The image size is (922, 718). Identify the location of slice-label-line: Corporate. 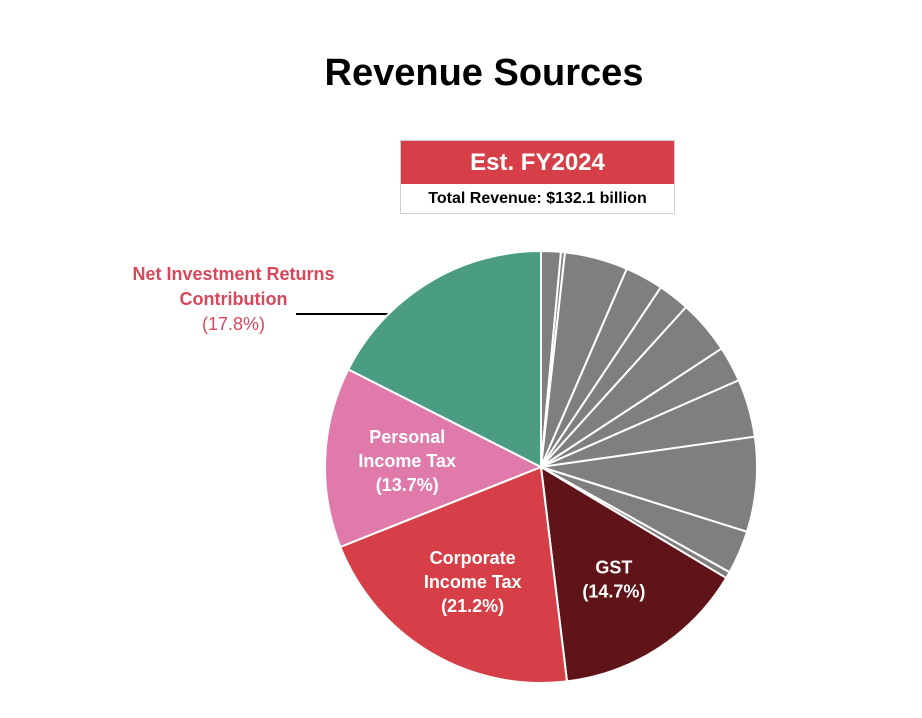
(473, 558).